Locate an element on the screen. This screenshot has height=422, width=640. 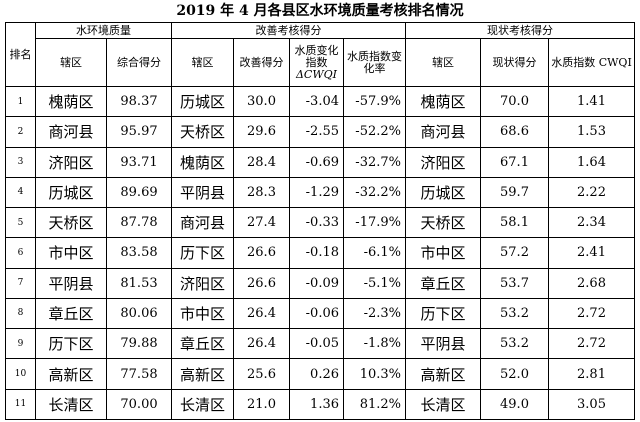
change-rate-cell: -1.8% is located at coordinates (374, 344).